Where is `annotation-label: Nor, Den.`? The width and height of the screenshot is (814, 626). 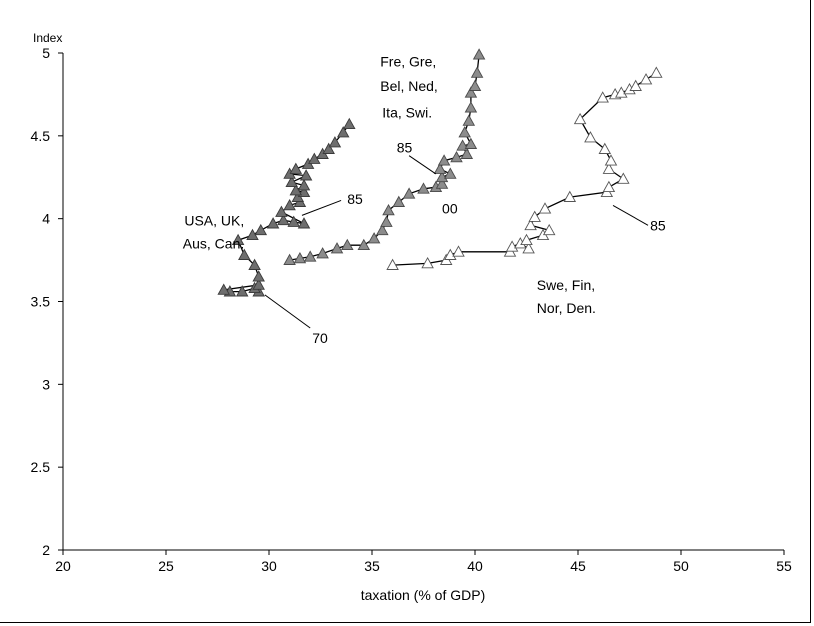
annotation-label: Nor, Den. is located at coordinates (566, 308).